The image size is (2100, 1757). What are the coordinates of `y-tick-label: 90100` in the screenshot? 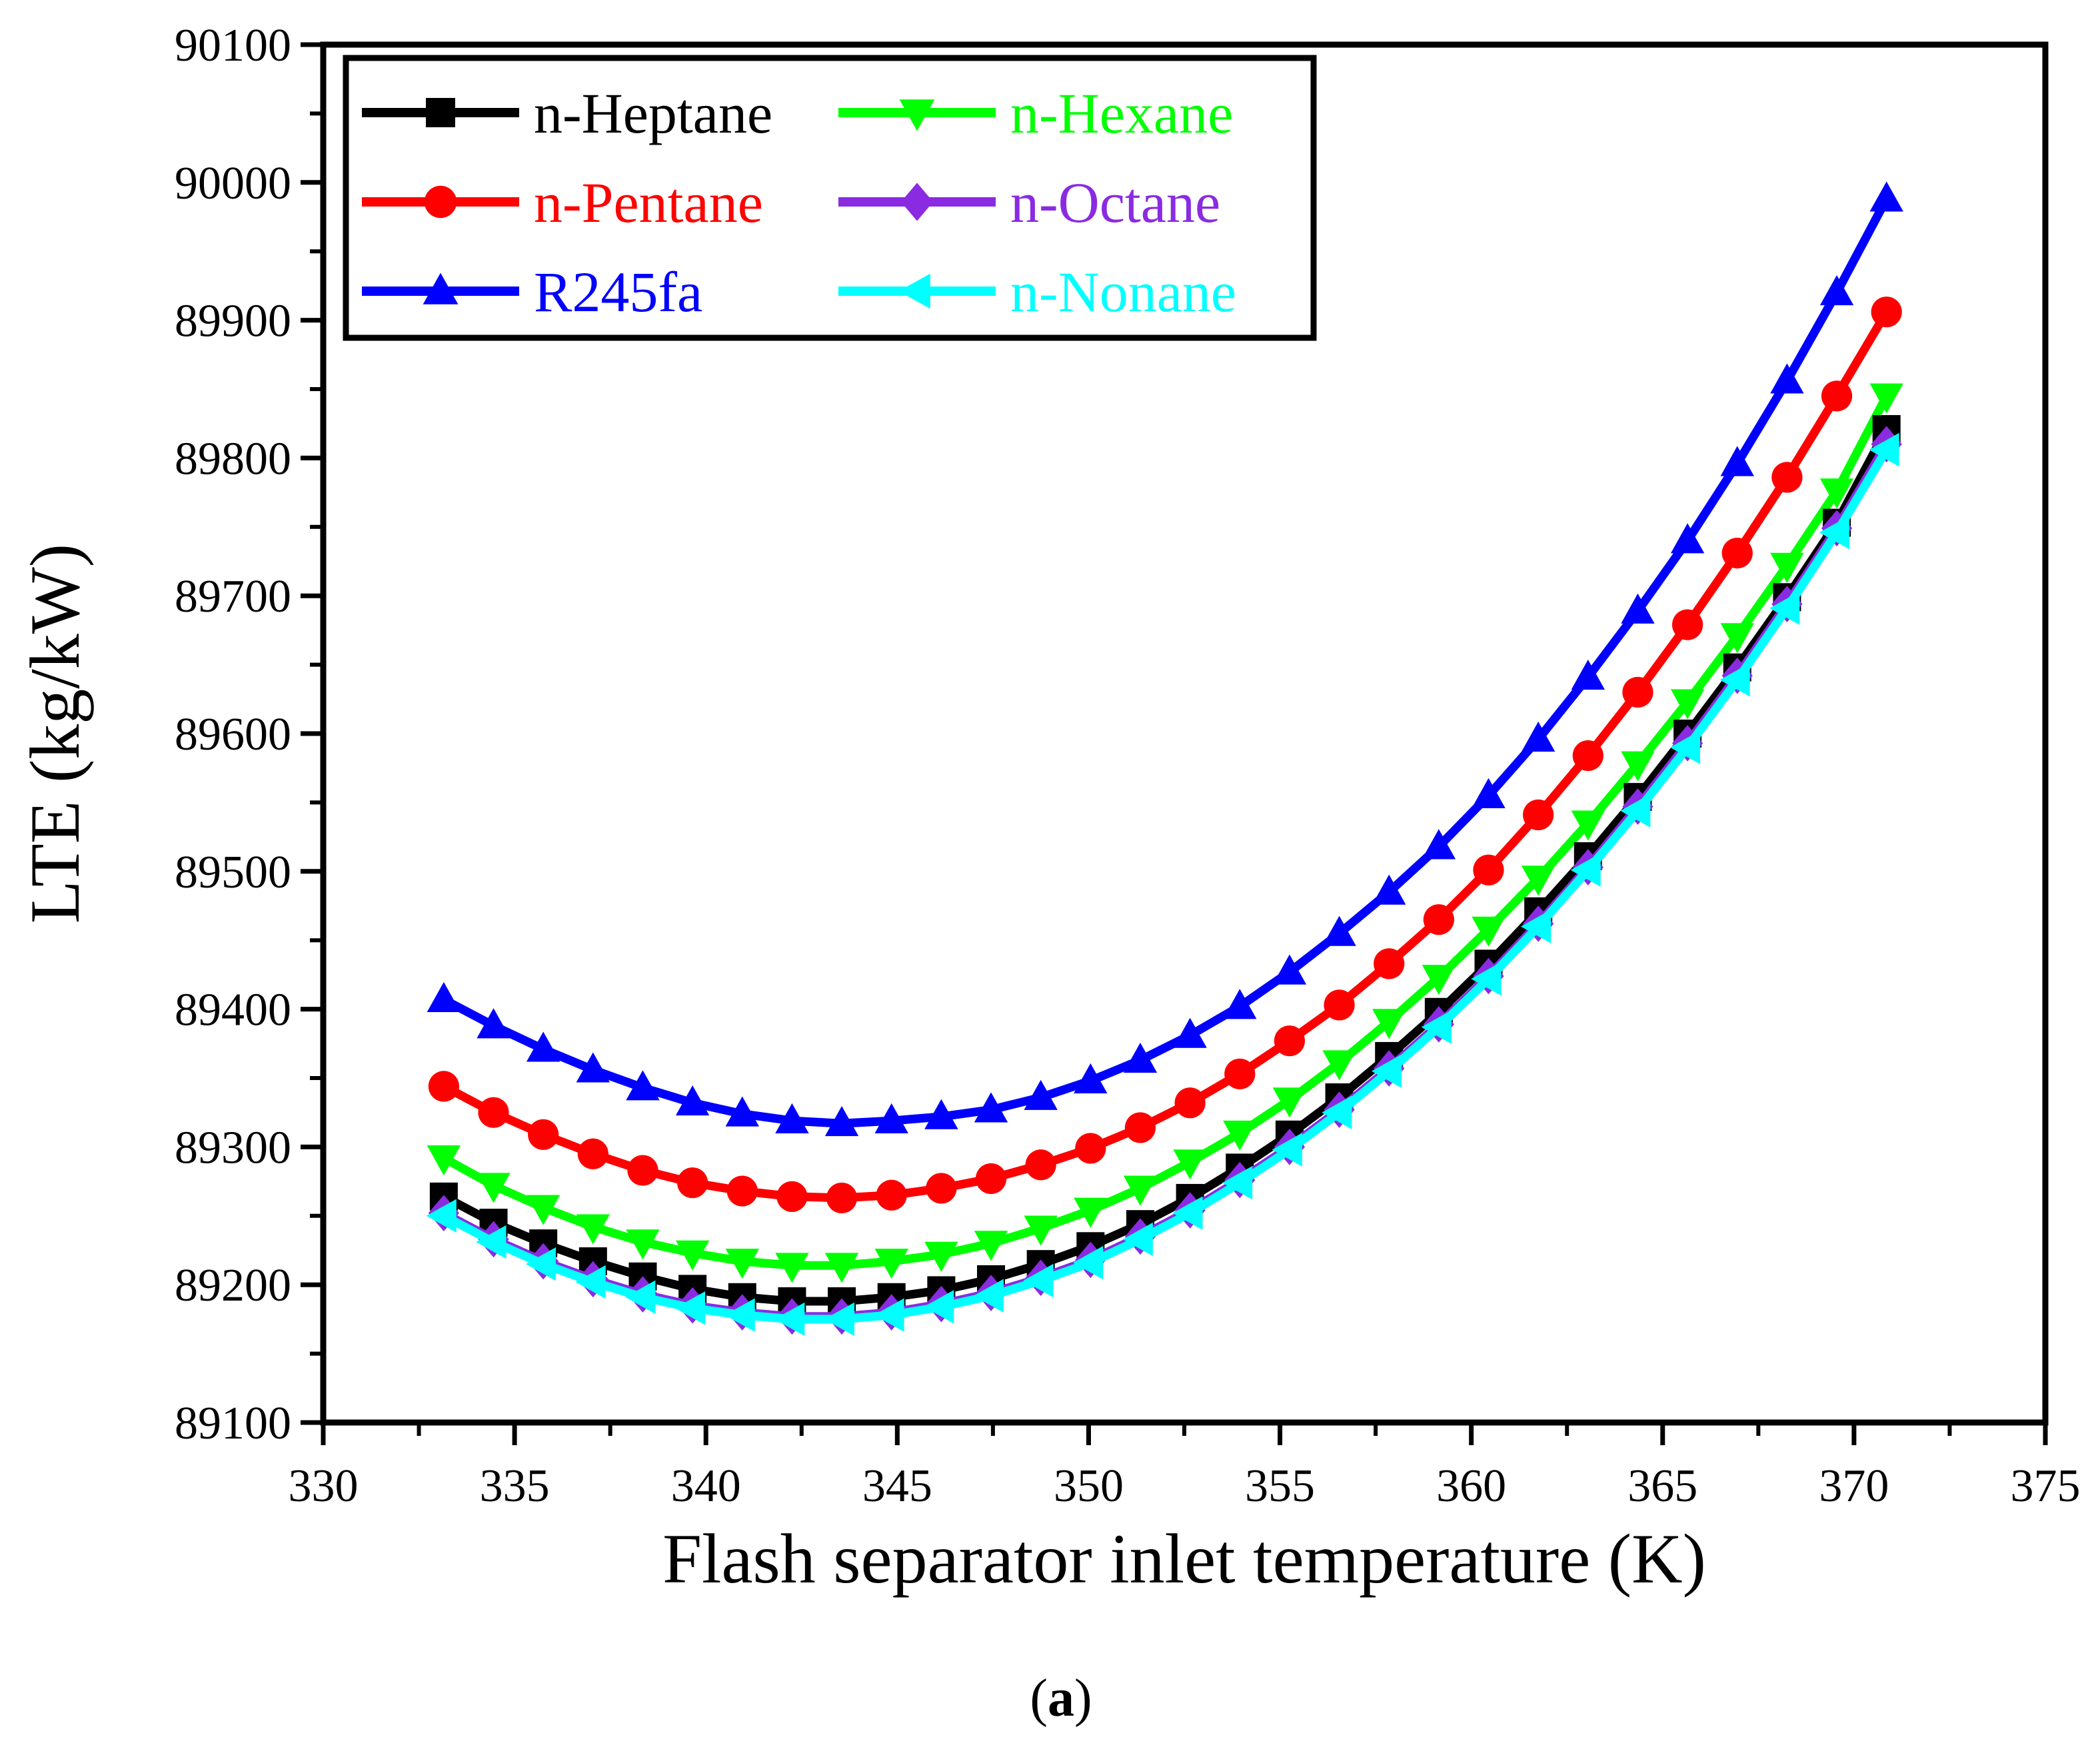 It's located at (233, 45).